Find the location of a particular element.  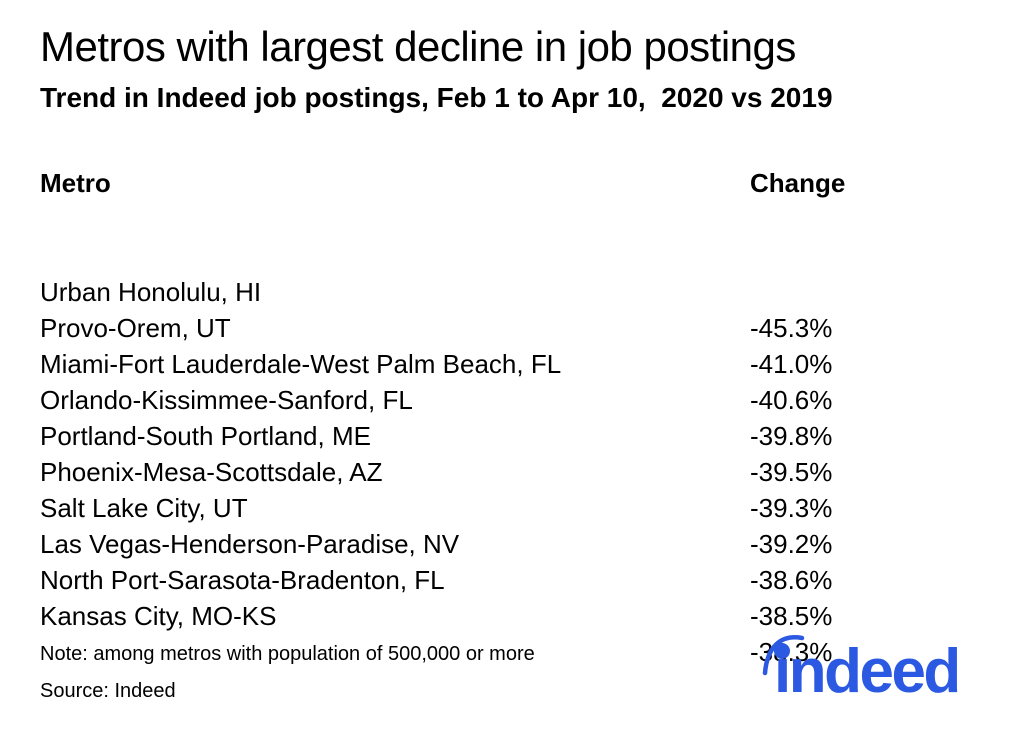

table-row: North Port-Sarasota-Bradenton, FL -38.5% is located at coordinates (512, 578).